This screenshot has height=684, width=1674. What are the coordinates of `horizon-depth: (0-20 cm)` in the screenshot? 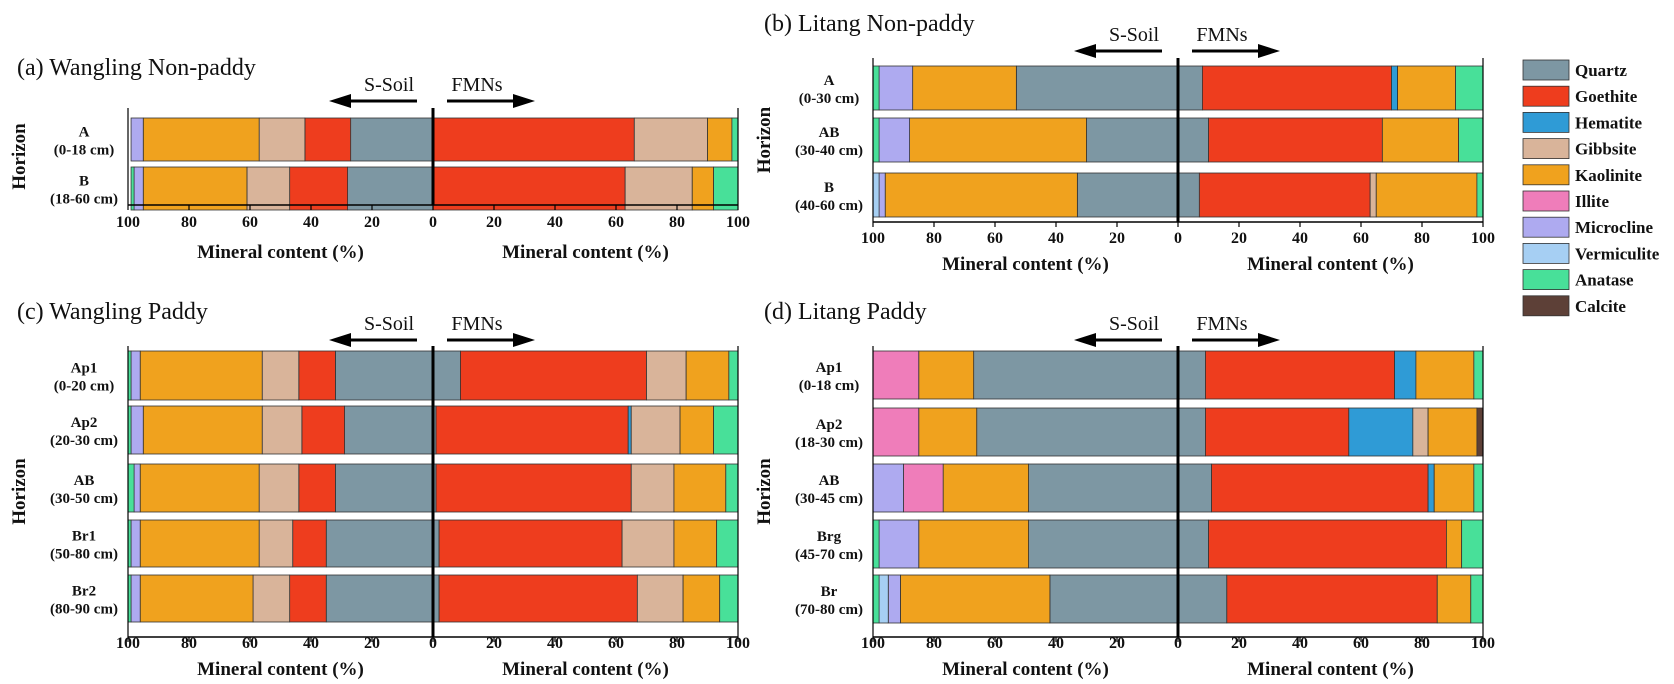 It's located at (84, 387).